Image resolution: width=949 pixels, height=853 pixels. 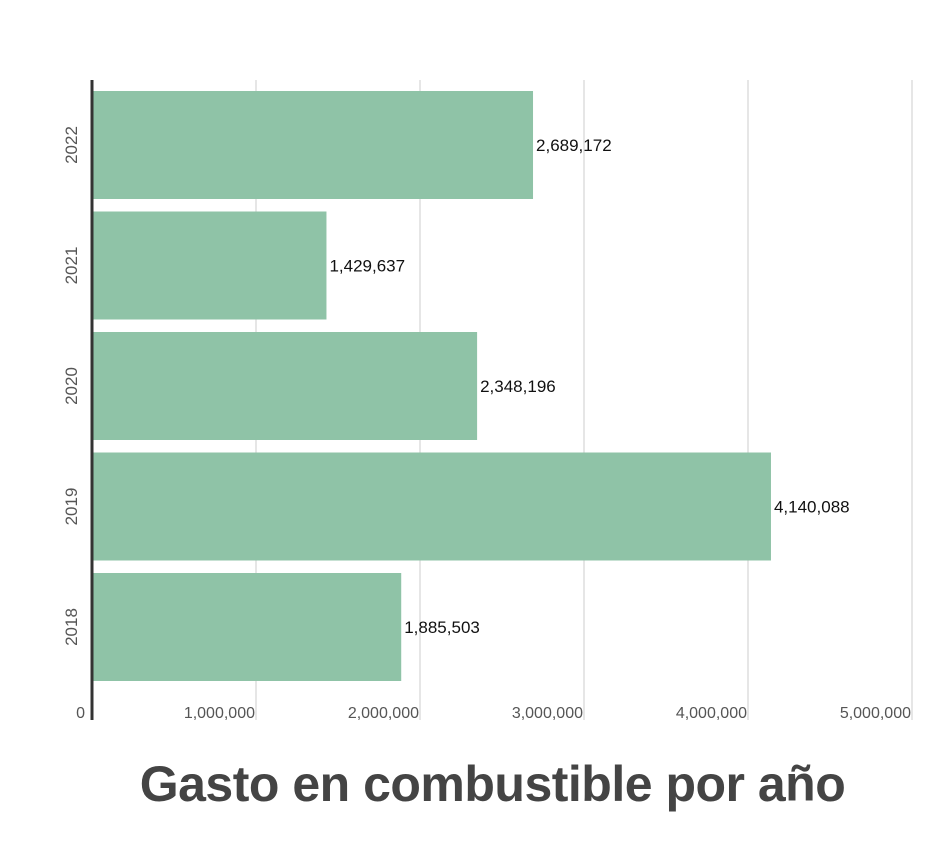 What do you see at coordinates (80, 713) in the screenshot?
I see `x-tick-label: 0` at bounding box center [80, 713].